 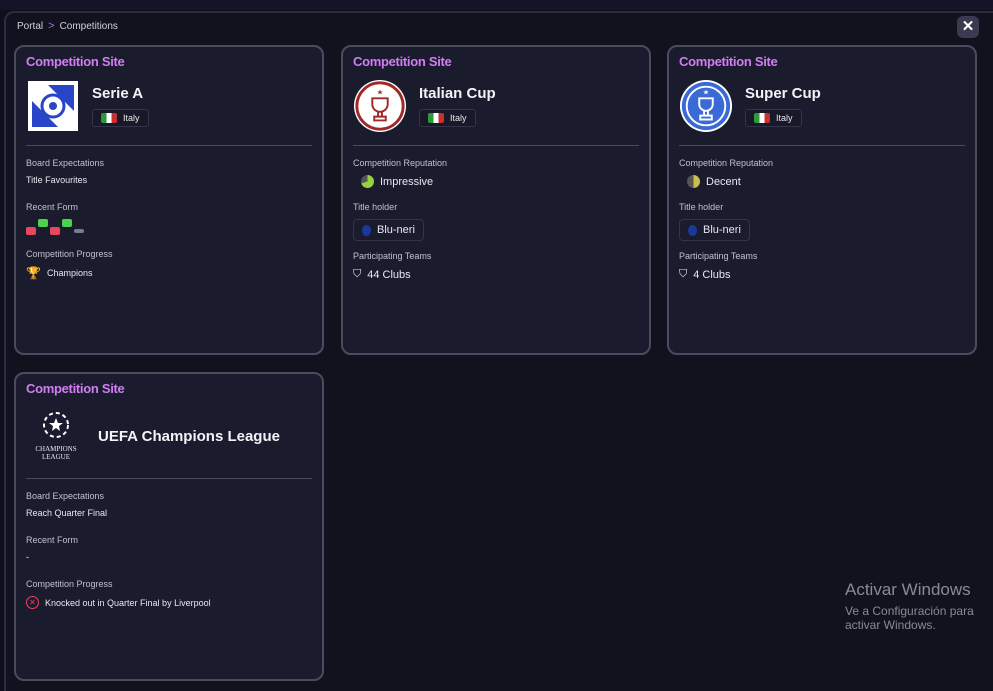 I want to click on chevron-right-icon: >, so click(x=51, y=26).